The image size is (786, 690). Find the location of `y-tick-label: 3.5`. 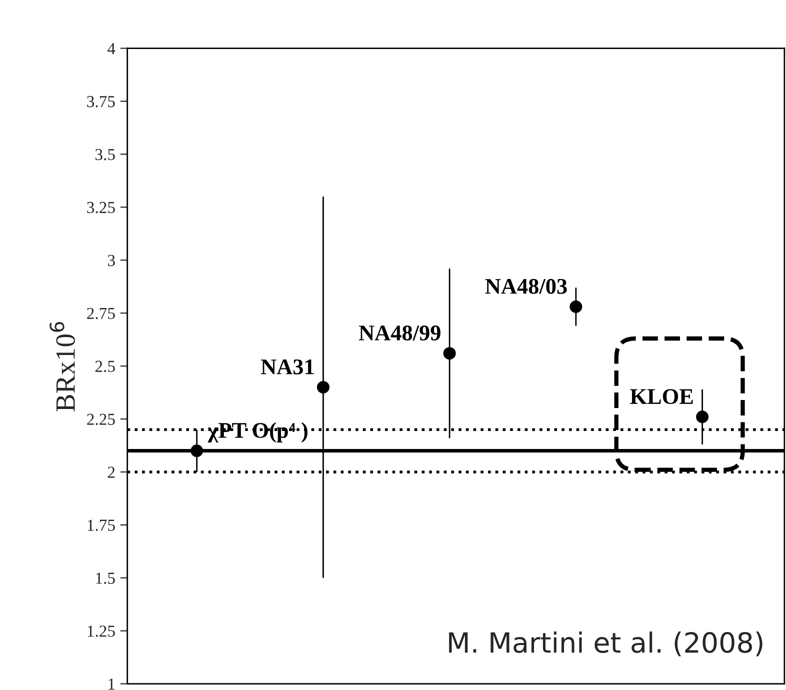

y-tick-label: 3.5 is located at coordinates (105, 154).